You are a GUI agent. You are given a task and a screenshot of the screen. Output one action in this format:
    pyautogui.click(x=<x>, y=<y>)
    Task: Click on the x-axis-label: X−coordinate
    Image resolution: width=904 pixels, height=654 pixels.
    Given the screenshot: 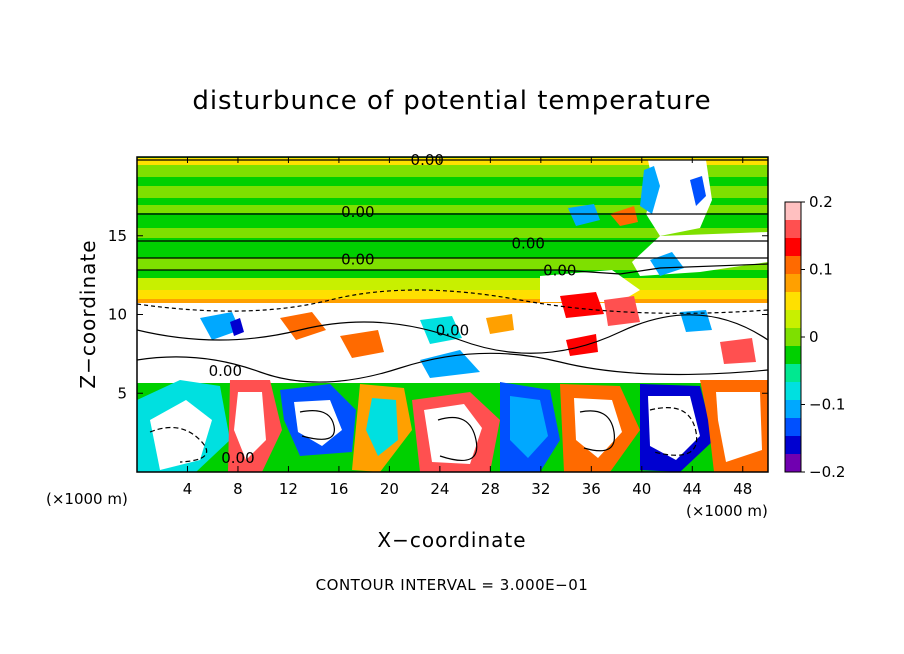 What is the action you would take?
    pyautogui.click(x=452, y=540)
    